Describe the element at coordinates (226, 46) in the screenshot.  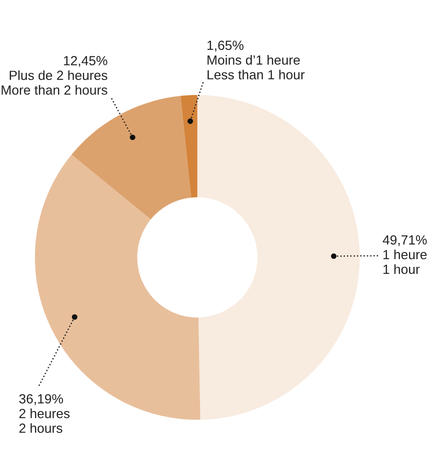
I see `data-label: 1,65%` at that location.